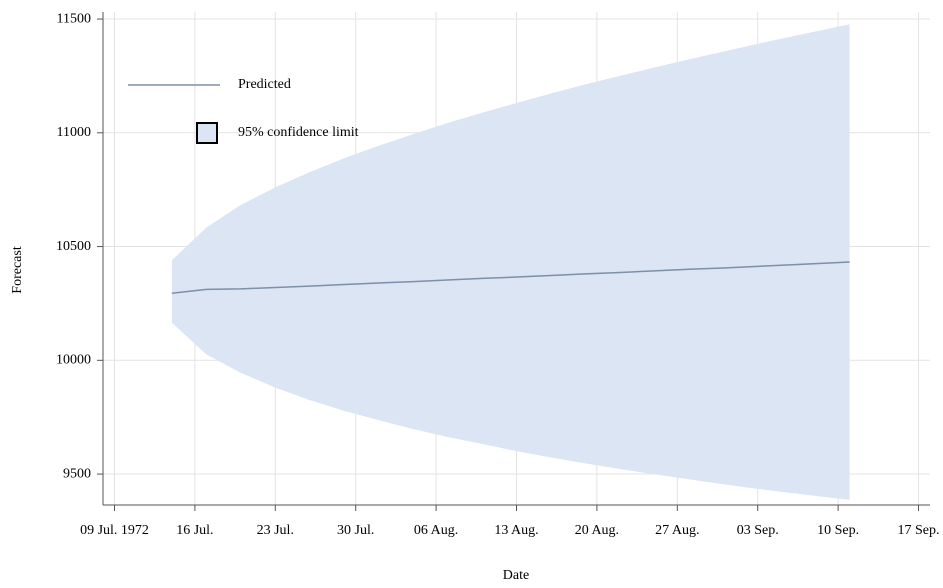  What do you see at coordinates (194, 530) in the screenshot?
I see `x-tick-label: 16 Jul.` at bounding box center [194, 530].